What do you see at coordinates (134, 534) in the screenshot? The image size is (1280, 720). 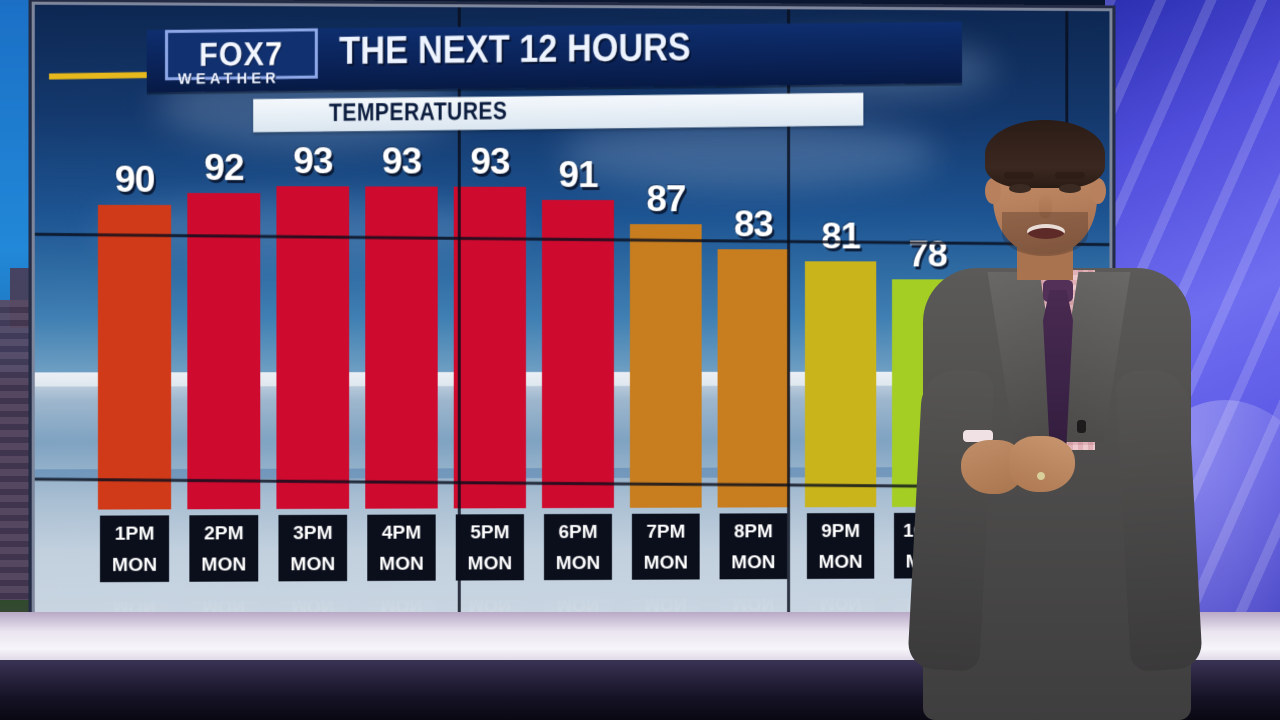 I see `bar-time: 1PM` at bounding box center [134, 534].